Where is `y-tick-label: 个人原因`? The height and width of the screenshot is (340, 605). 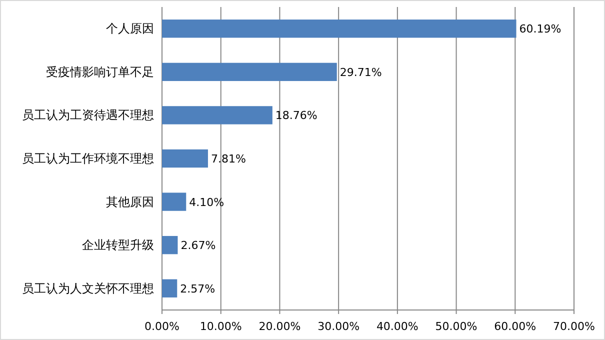
y-tick-label: 个人原因 is located at coordinates (130, 29).